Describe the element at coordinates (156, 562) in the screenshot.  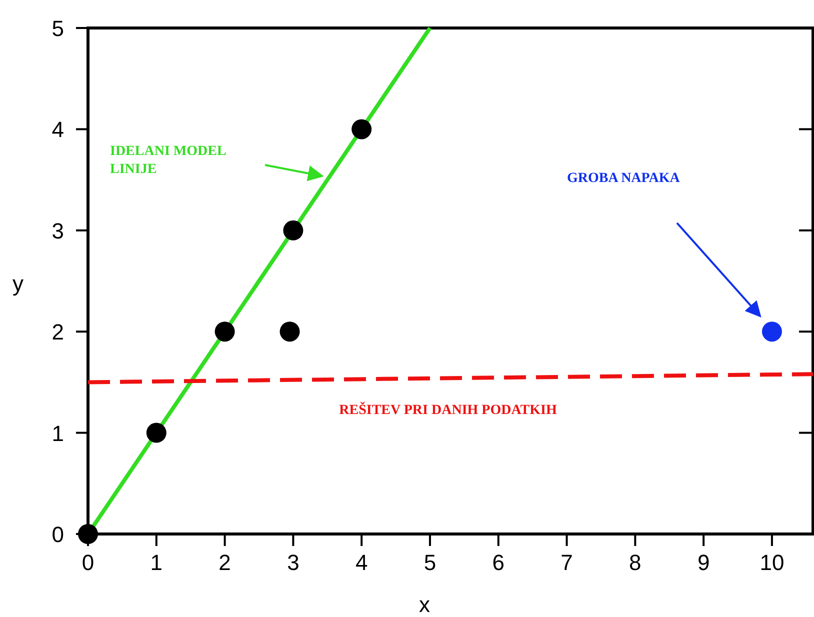
I see `x-tick-label: 1` at that location.